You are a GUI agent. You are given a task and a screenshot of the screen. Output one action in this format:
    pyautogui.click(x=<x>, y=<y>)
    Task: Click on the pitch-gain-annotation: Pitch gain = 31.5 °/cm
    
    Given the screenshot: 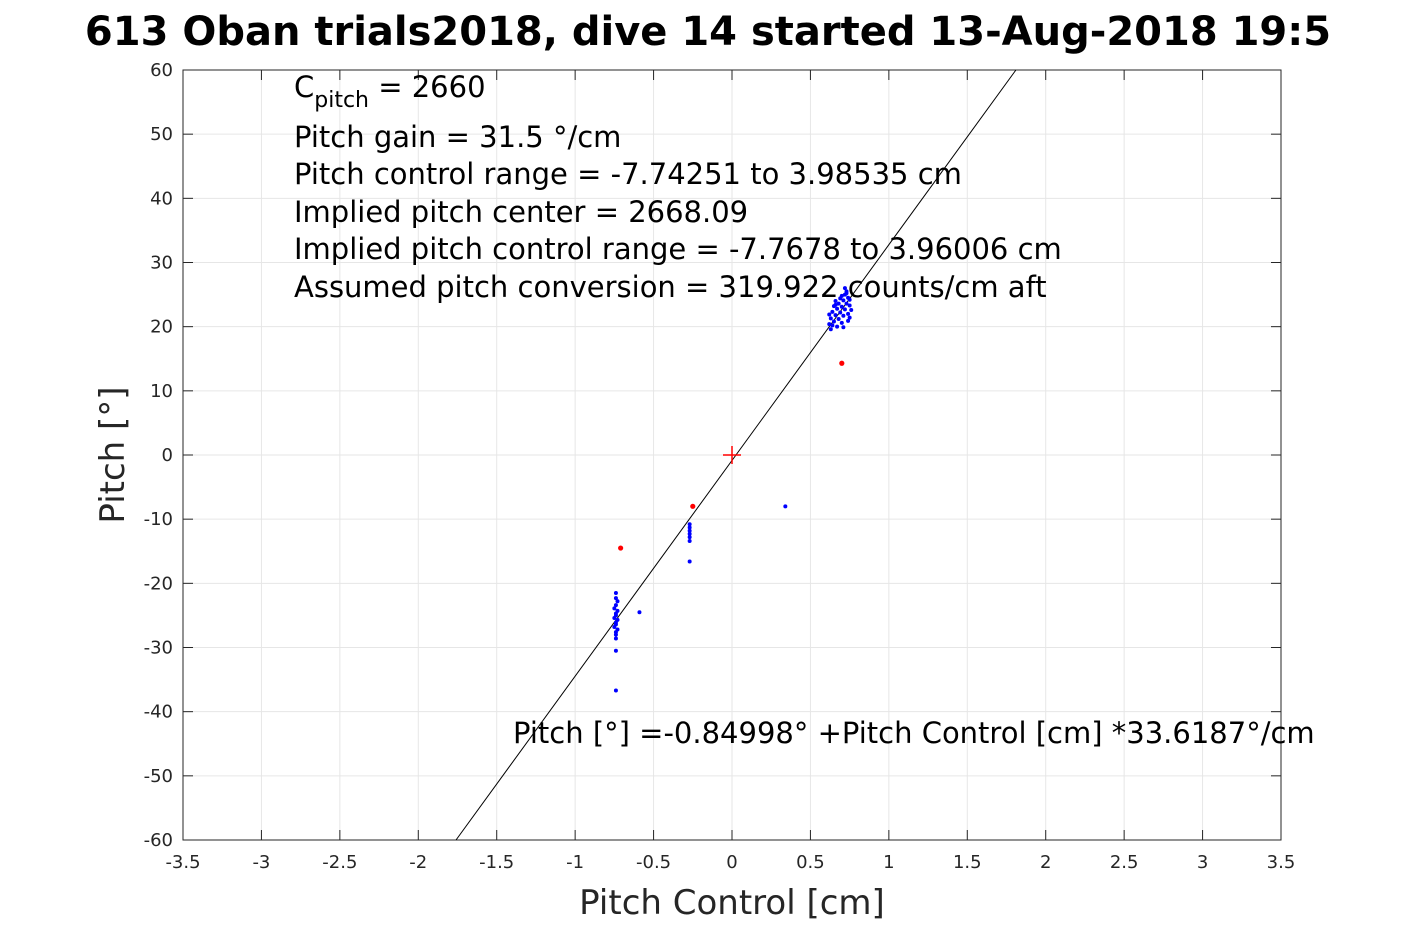 What is the action you would take?
    pyautogui.click(x=457, y=137)
    